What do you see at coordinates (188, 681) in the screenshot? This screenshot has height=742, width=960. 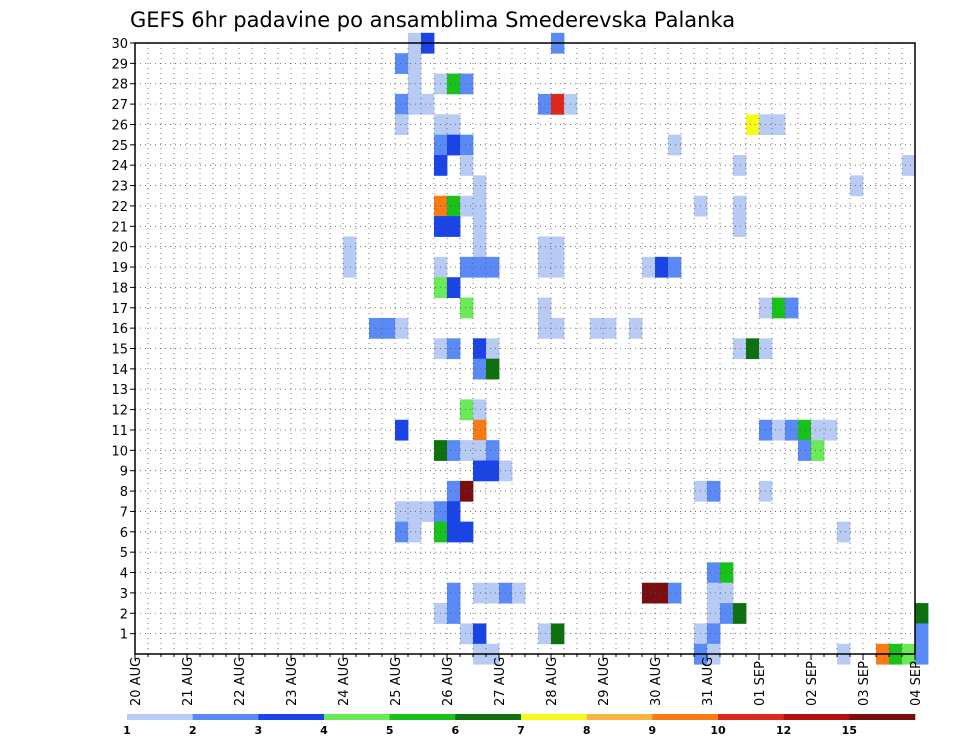 I see `x-tick-label: 21 AUG` at bounding box center [188, 681].